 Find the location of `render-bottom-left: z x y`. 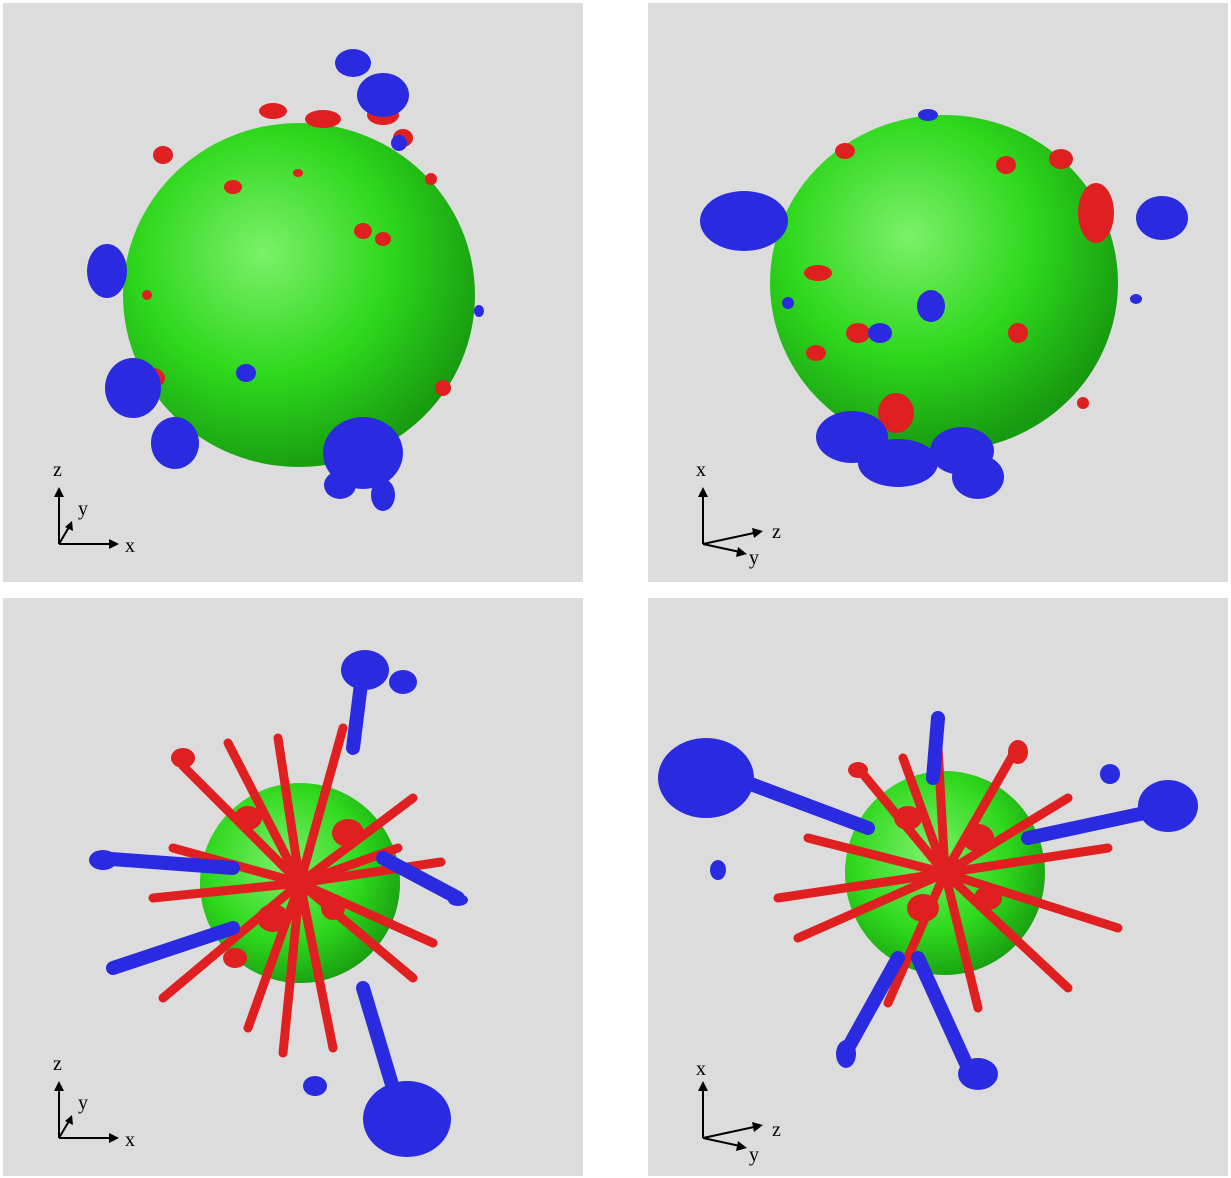

render-bottom-left: z x y is located at coordinates (260, 903).